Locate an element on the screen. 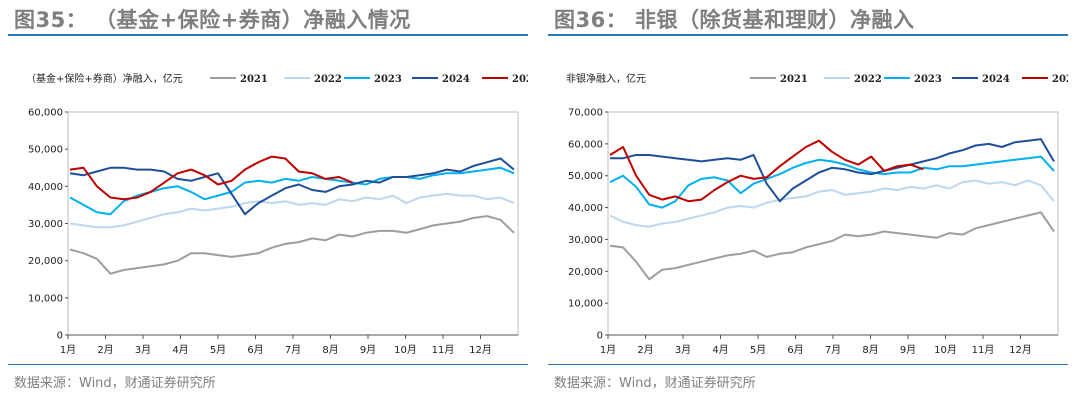 The image size is (1080, 400). figure-36-title: 图36： 非银（除货基和理财）净融入 is located at coordinates (734, 20).